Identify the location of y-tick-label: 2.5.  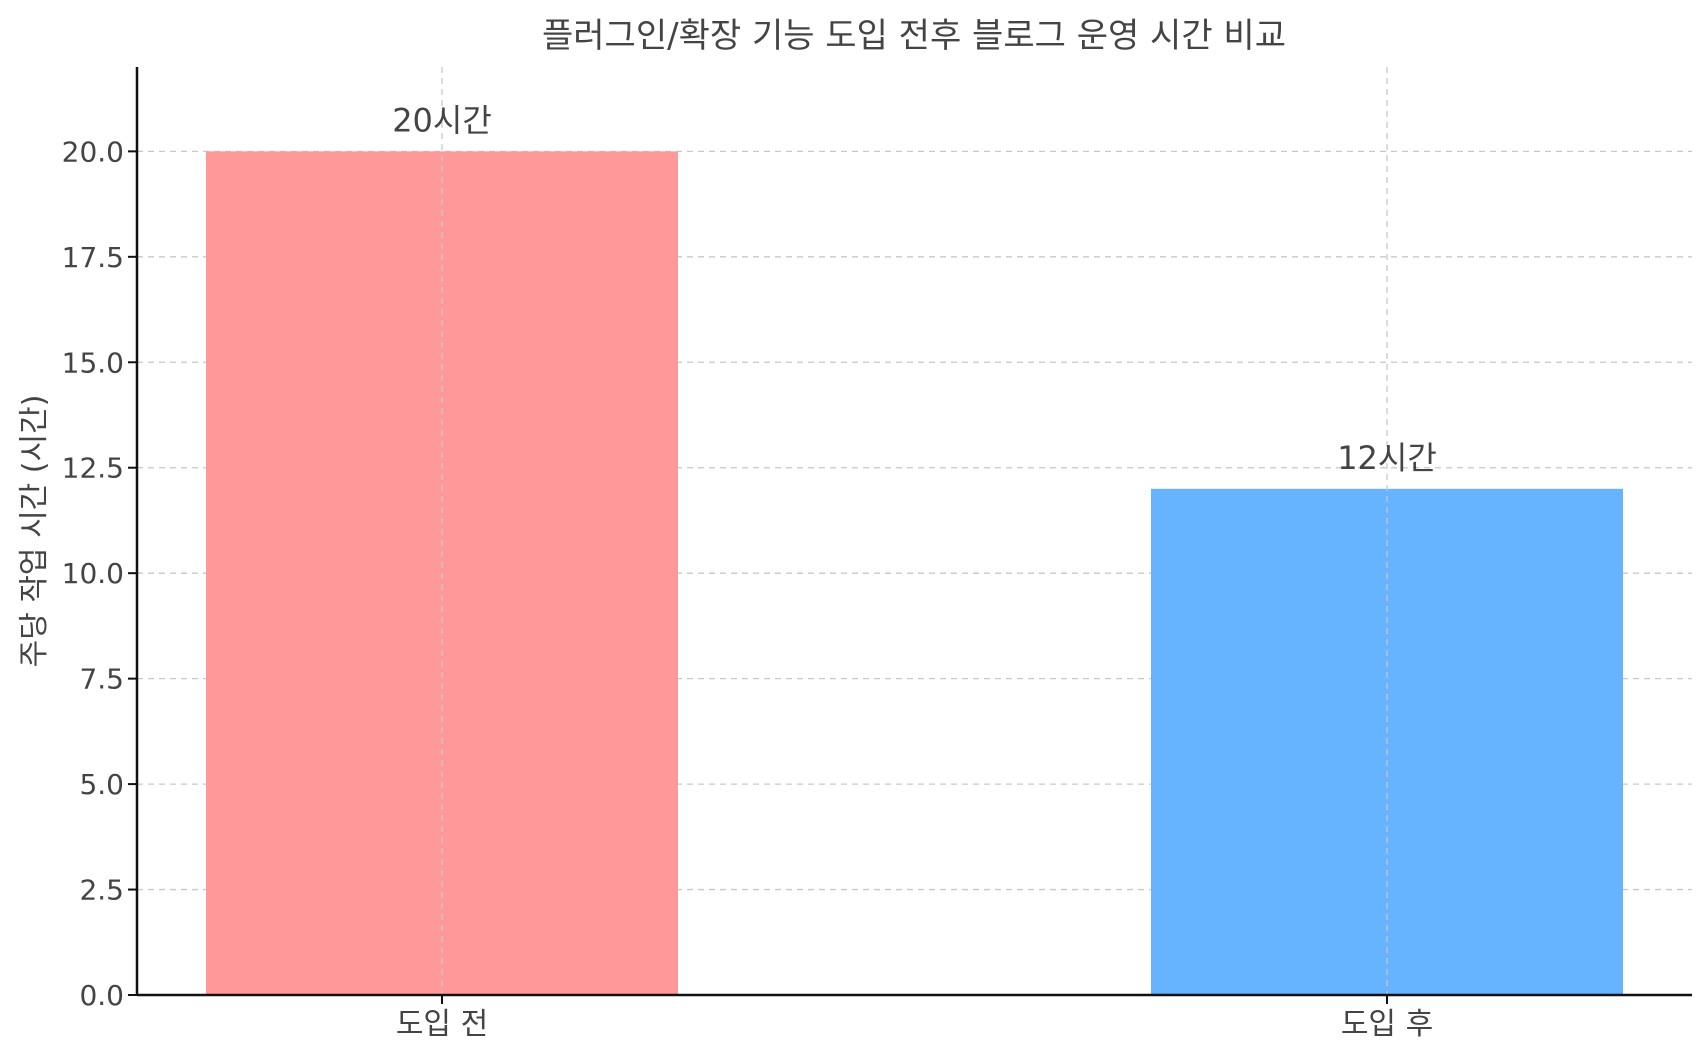
(101, 890).